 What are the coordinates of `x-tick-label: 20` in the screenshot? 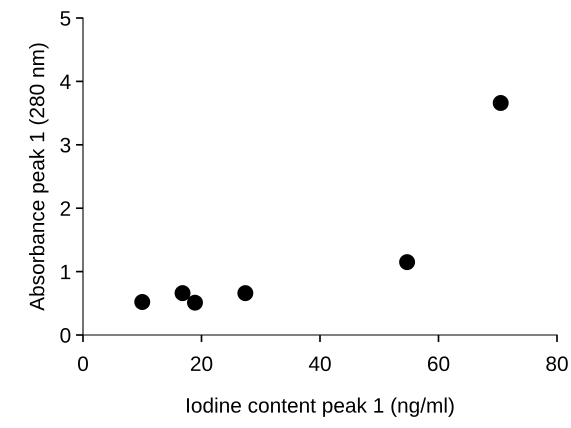 It's located at (201, 364).